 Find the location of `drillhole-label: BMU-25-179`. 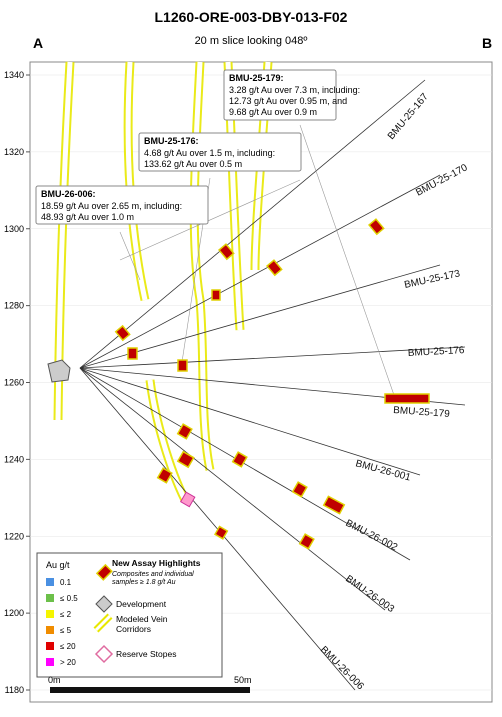

drillhole-label: BMU-25-179 is located at coordinates (422, 412).